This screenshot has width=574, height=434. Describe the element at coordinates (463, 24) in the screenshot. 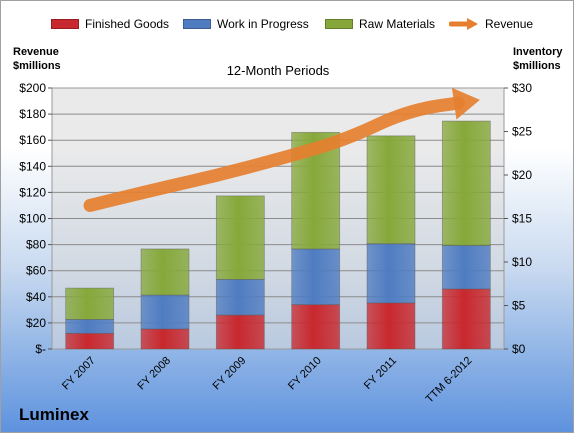

I see `legend-arrow-icon` at that location.